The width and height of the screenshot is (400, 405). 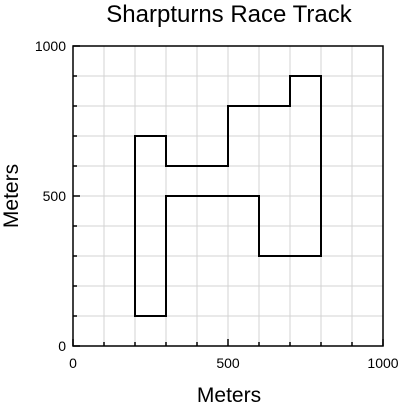 What do you see at coordinates (55, 196) in the screenshot?
I see `y-tick-label: 500` at bounding box center [55, 196].